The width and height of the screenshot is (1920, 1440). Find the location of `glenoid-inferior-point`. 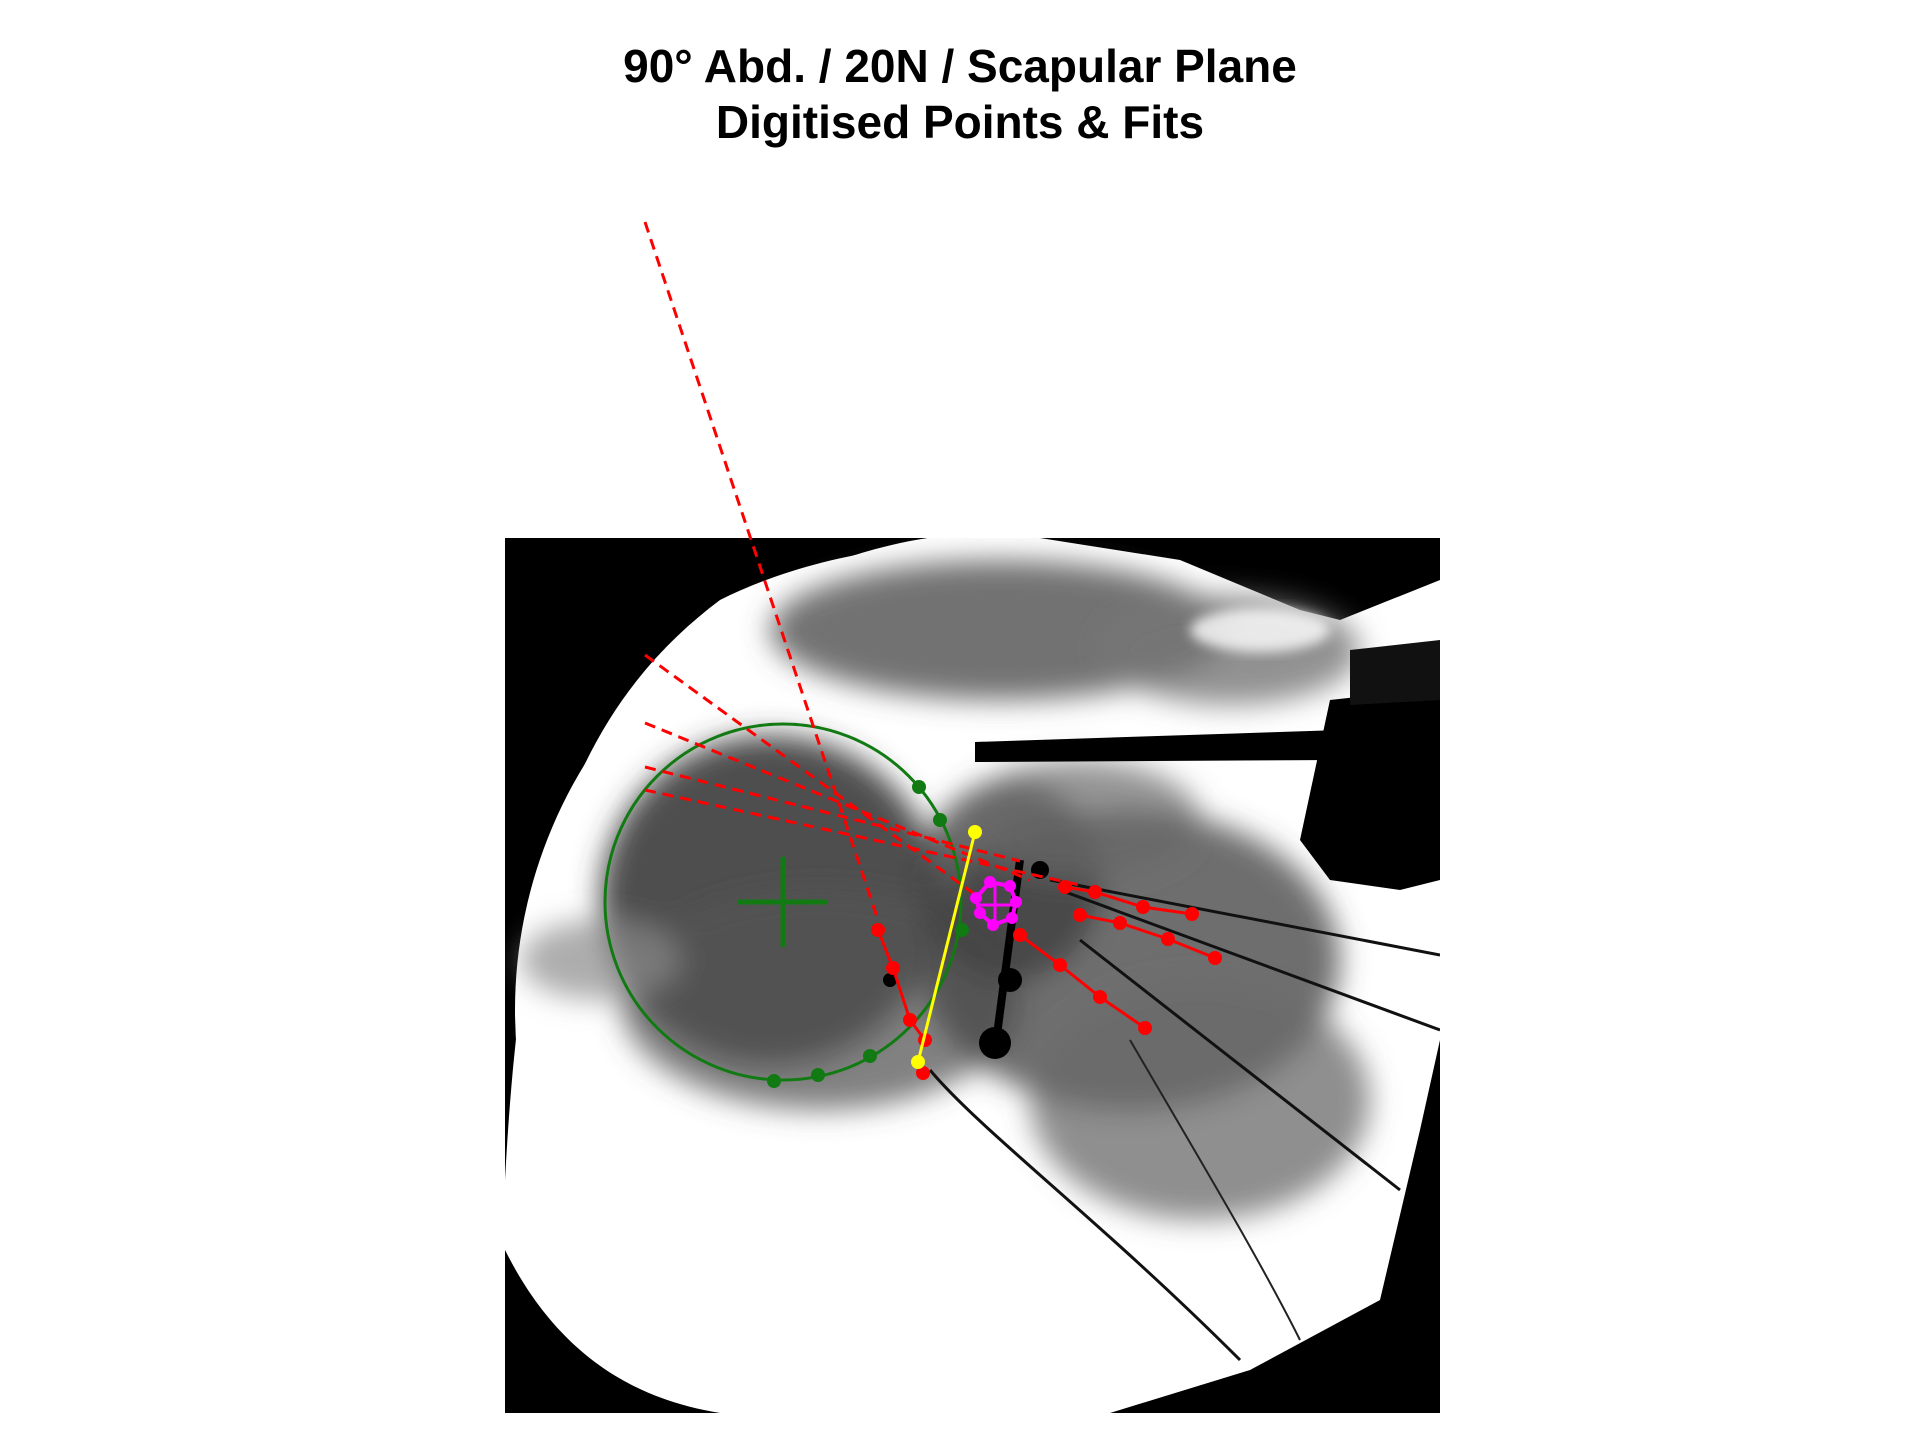

glenoid-inferior-point is located at coordinates (918, 1062).